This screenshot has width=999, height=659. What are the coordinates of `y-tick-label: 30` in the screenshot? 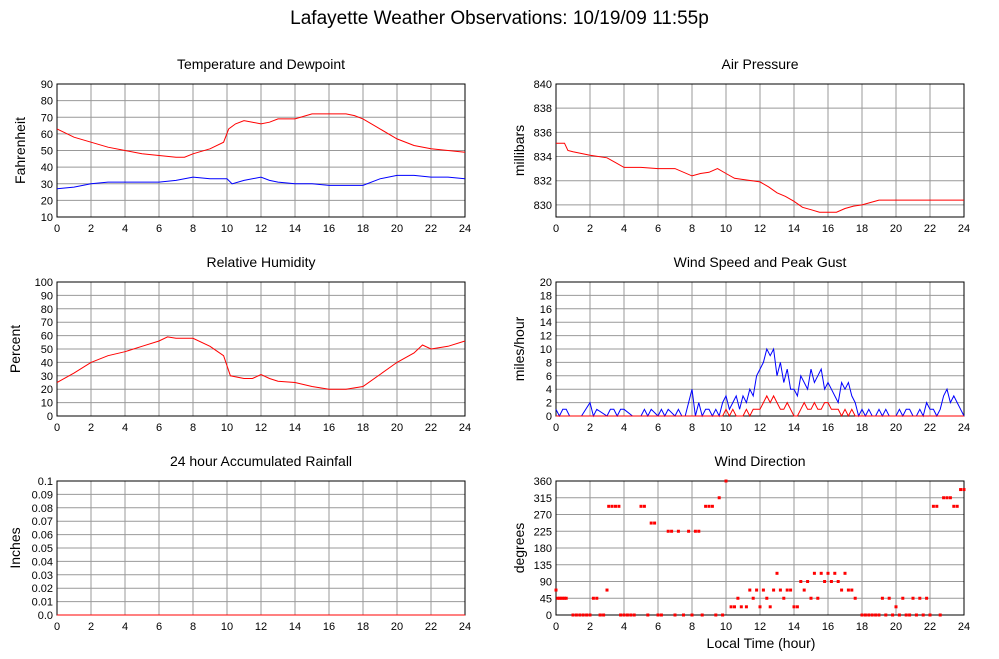 It's located at (47, 185).